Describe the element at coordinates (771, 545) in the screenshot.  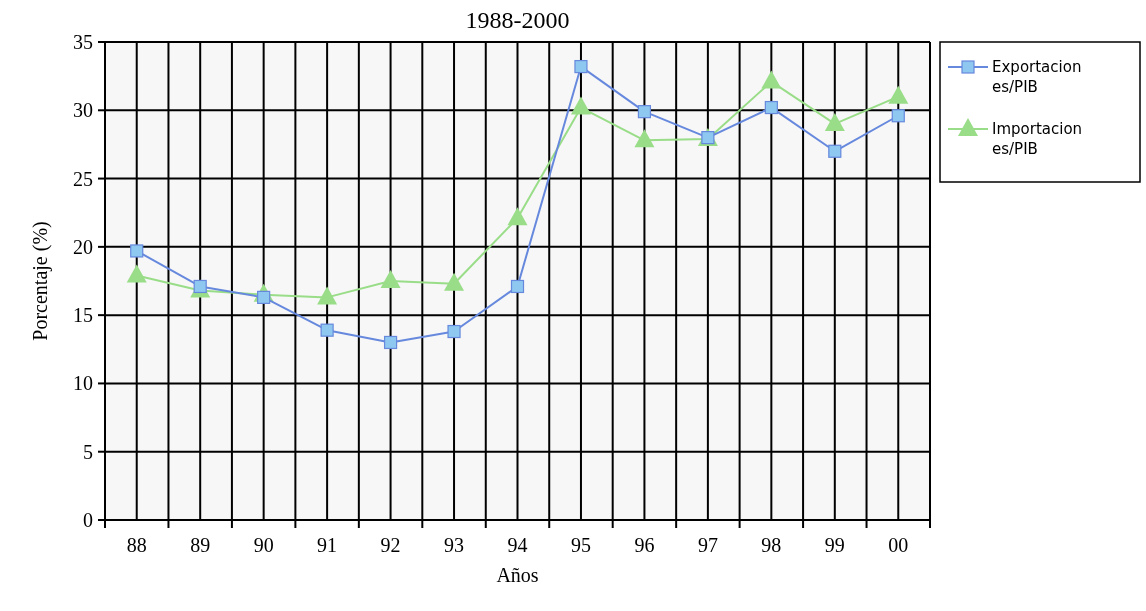
I see `x-tick-label: 98` at that location.